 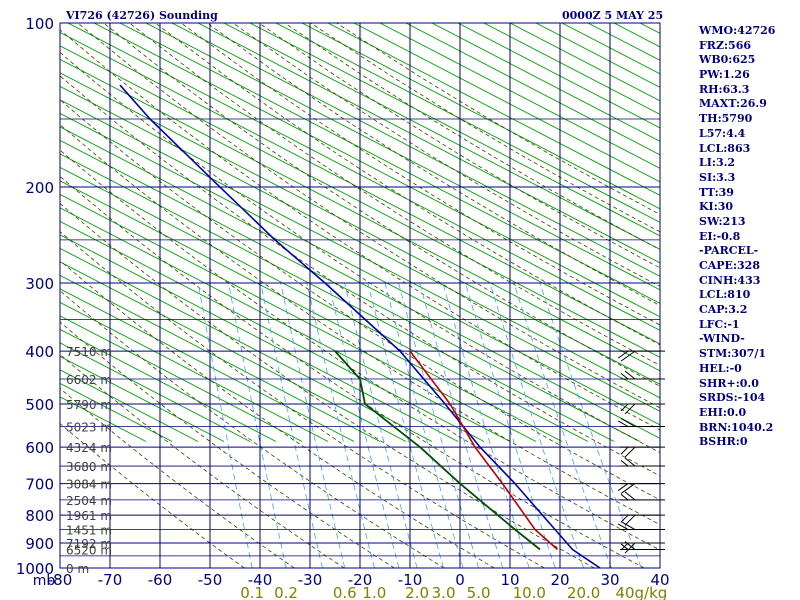 What do you see at coordinates (39, 448) in the screenshot?
I see `pressure-tick-label: 600` at bounding box center [39, 448].